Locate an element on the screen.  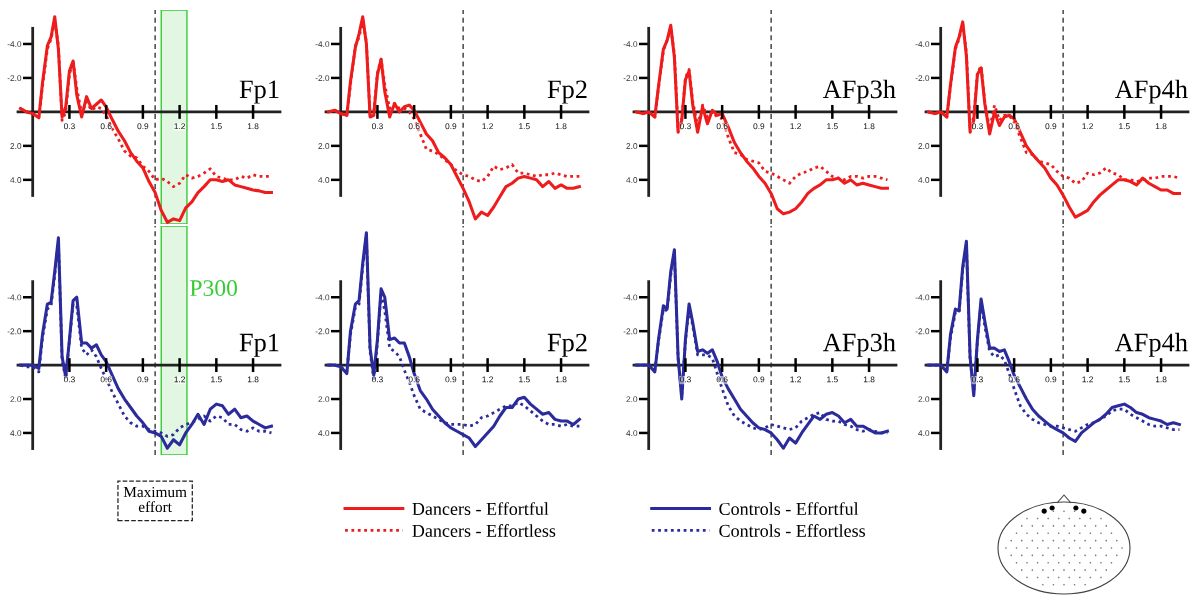
legend-label: Dancers - Effortful is located at coordinates (480, 509).